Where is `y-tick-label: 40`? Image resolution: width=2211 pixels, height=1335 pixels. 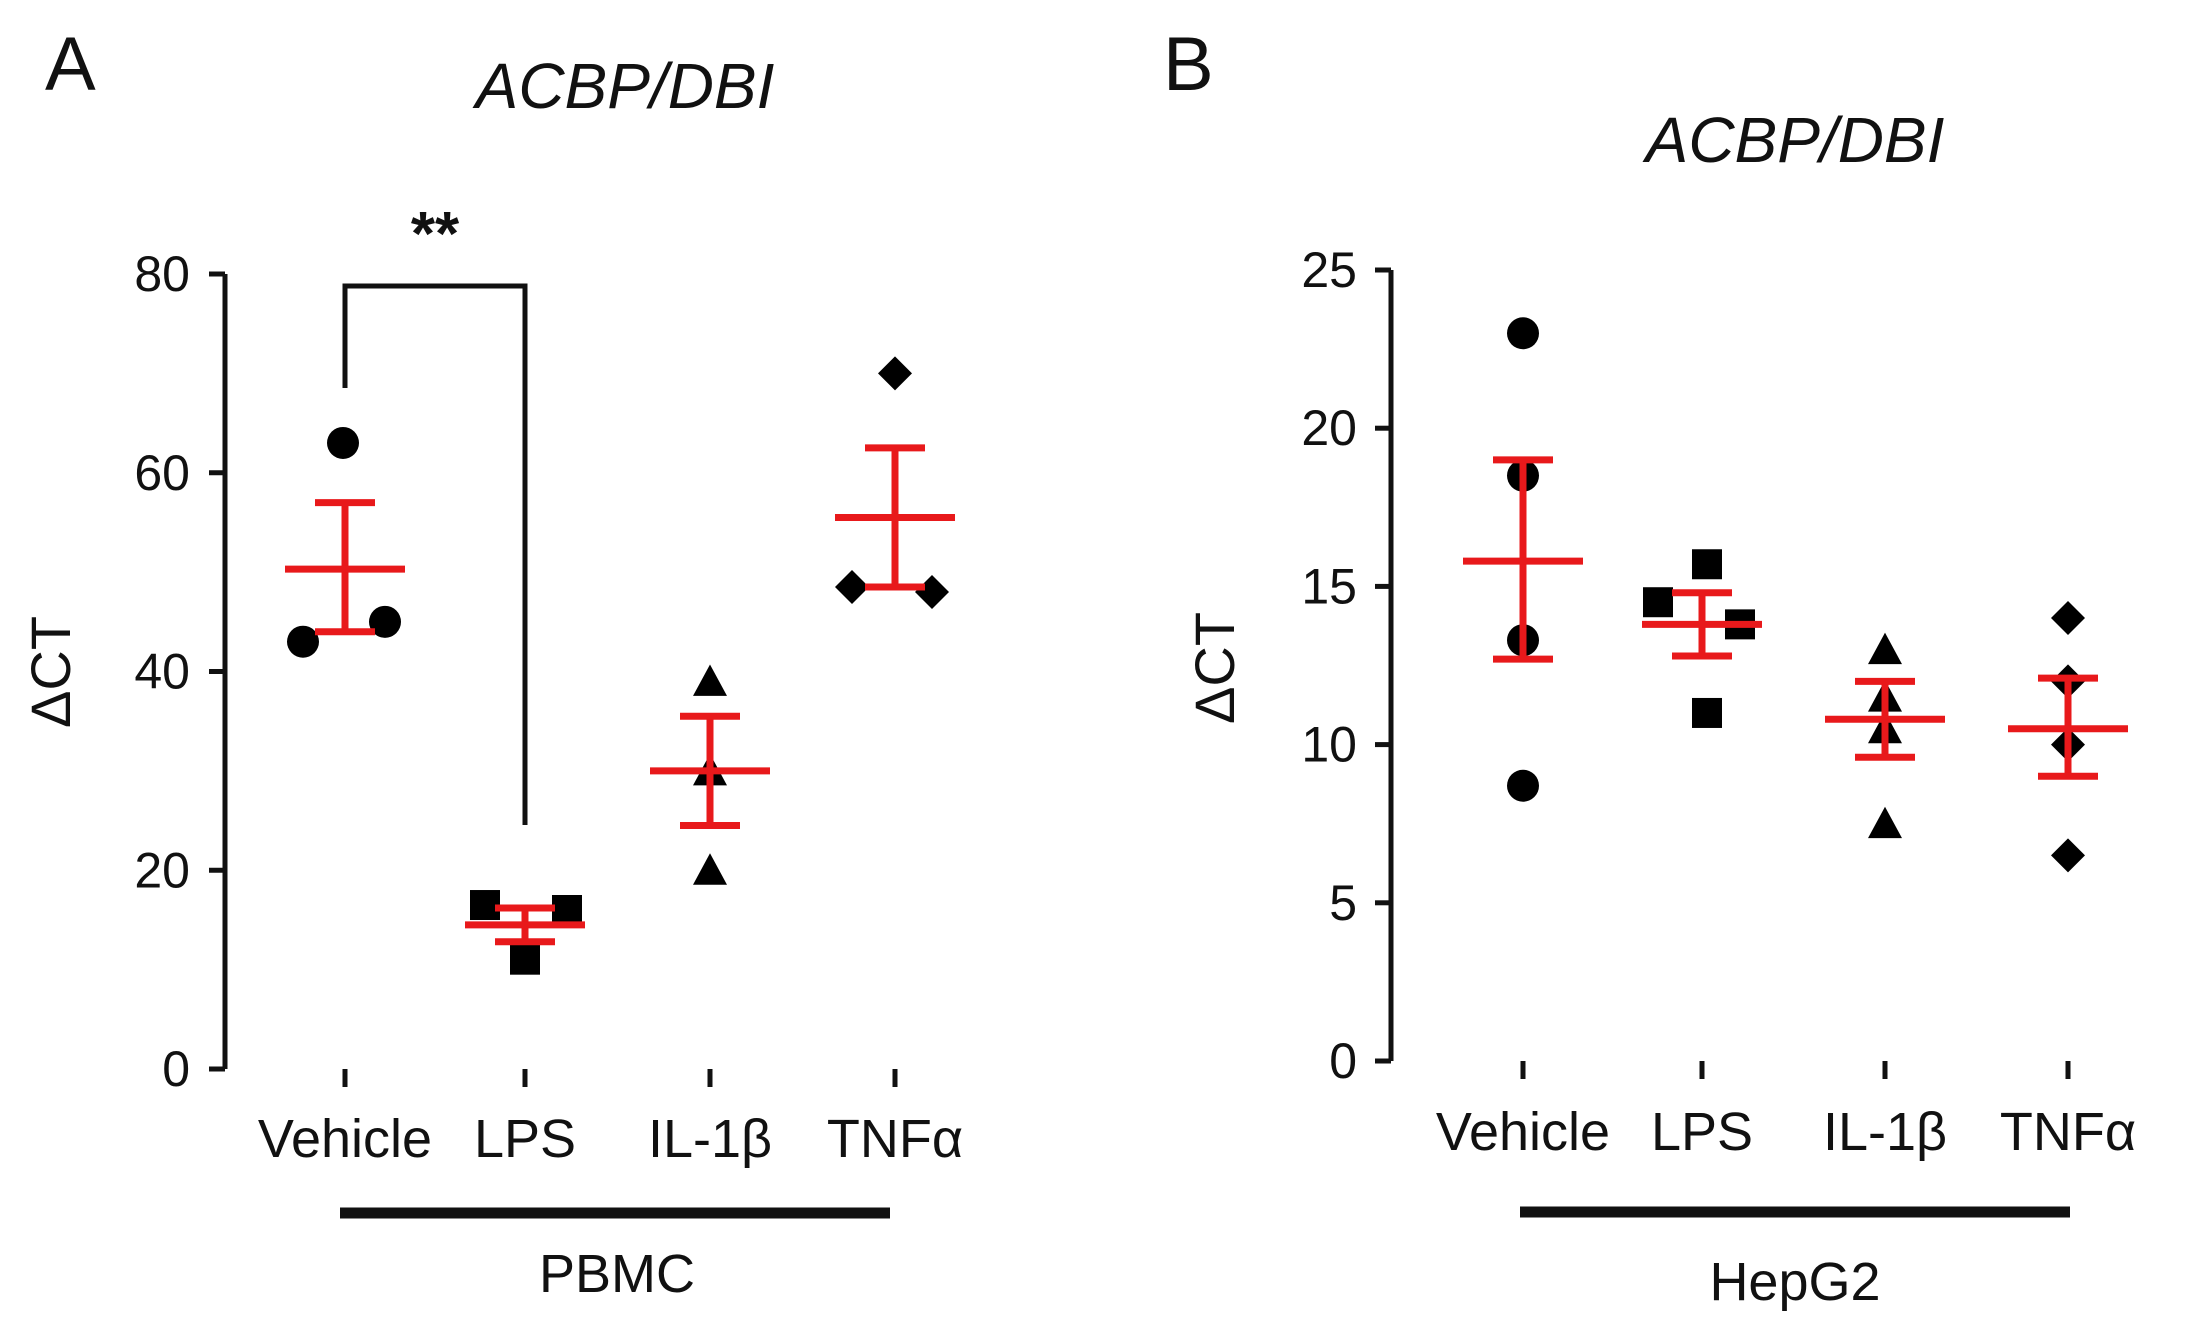
y-tick-label: 40 is located at coordinates (162, 672).